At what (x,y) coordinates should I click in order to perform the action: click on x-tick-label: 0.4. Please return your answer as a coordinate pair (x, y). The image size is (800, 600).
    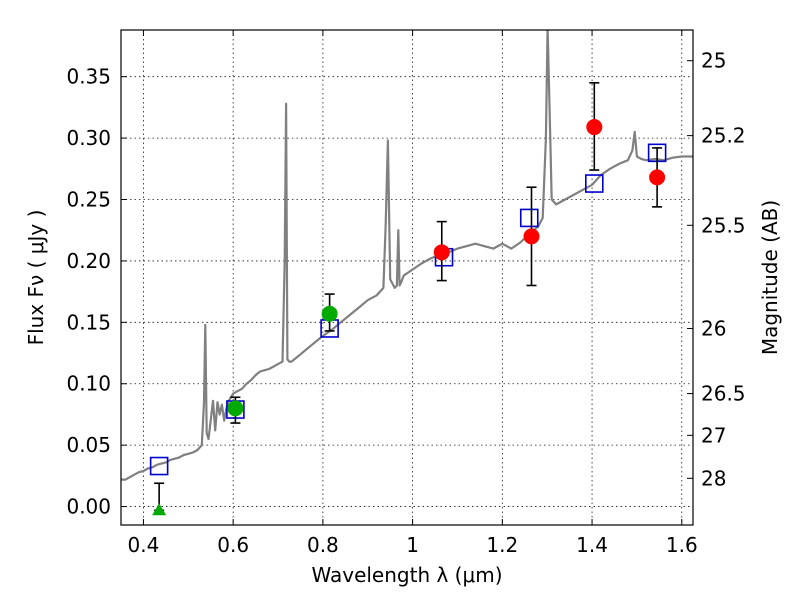
    Looking at the image, I should click on (144, 545).